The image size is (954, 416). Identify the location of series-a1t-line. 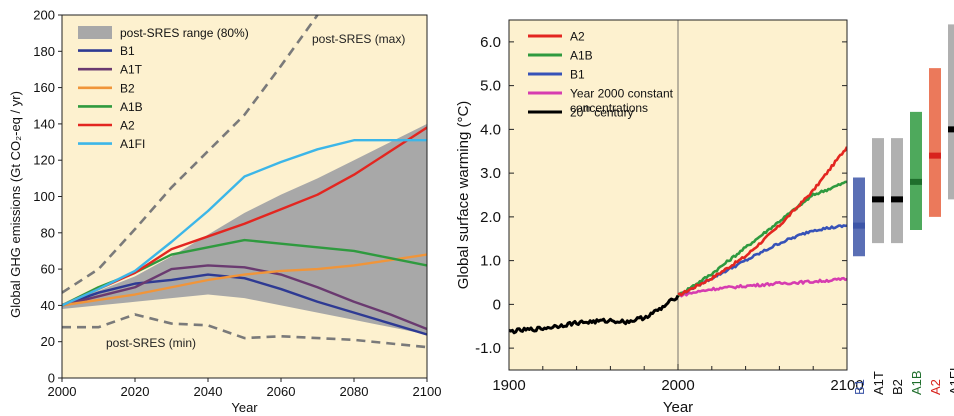
(244, 297).